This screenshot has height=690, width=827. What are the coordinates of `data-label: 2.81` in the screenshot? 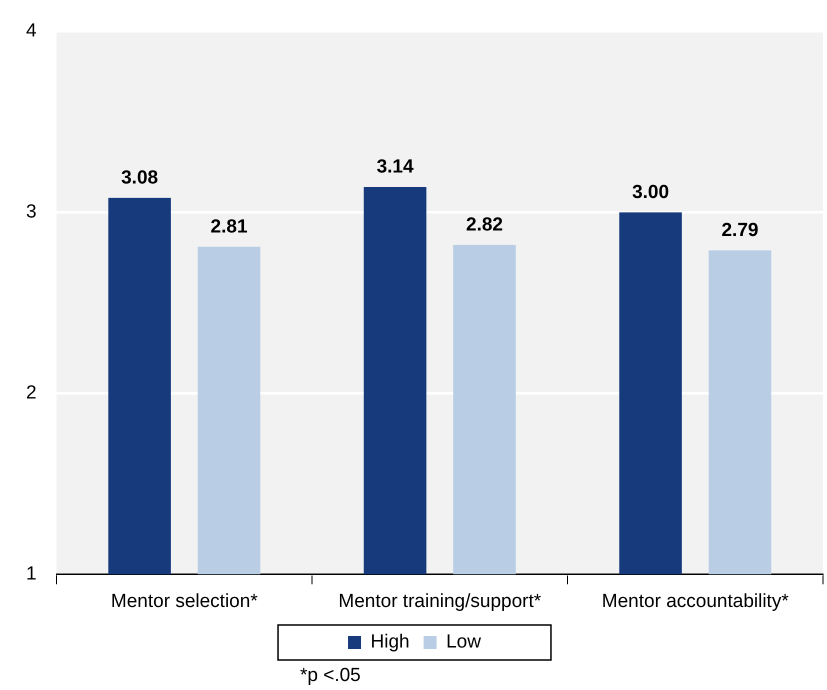 It's located at (229, 227).